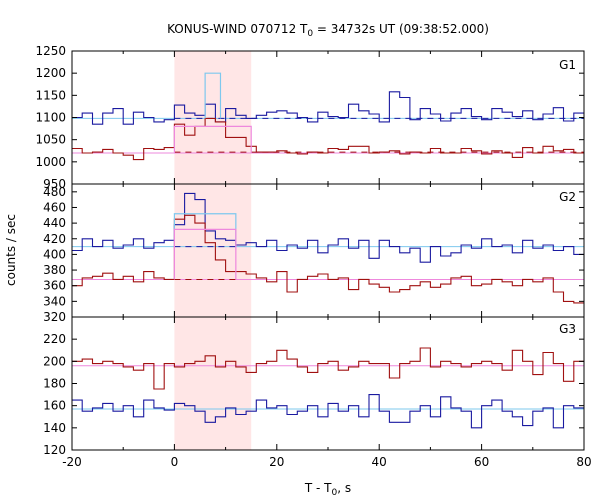 The width and height of the screenshot is (600, 500). I want to click on x-axis-label: T - T0, s, so click(327, 489).